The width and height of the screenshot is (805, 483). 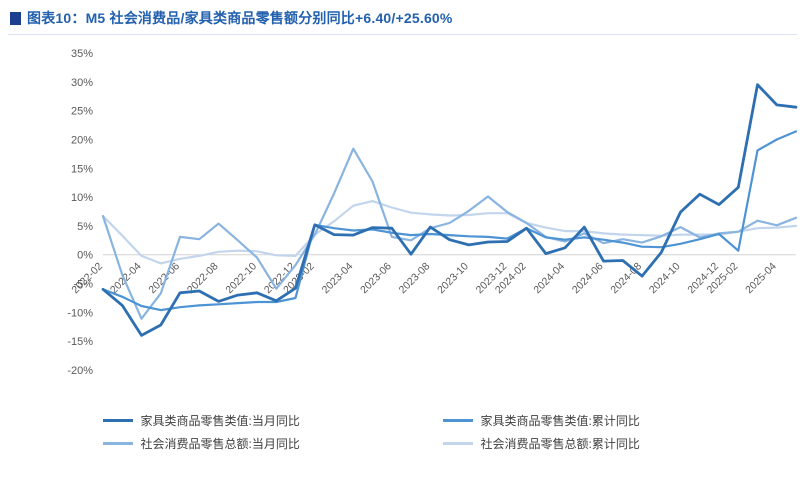 I want to click on legend-item: 家具类商品零售类值:累计同比, so click(x=592, y=420).